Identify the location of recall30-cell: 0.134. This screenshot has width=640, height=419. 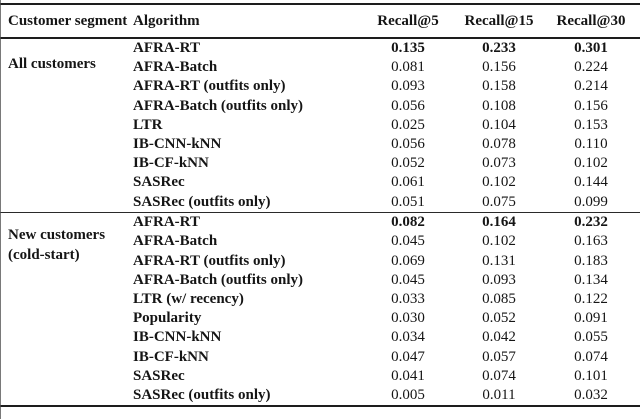
(591, 279).